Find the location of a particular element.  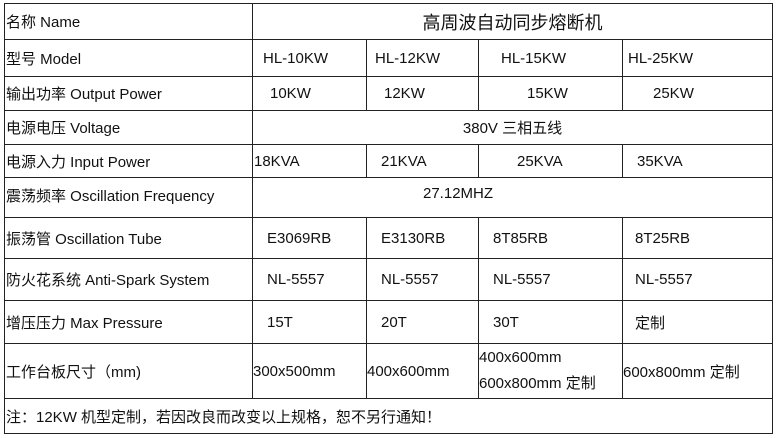

label-name: 名称 Name is located at coordinates (128, 21).